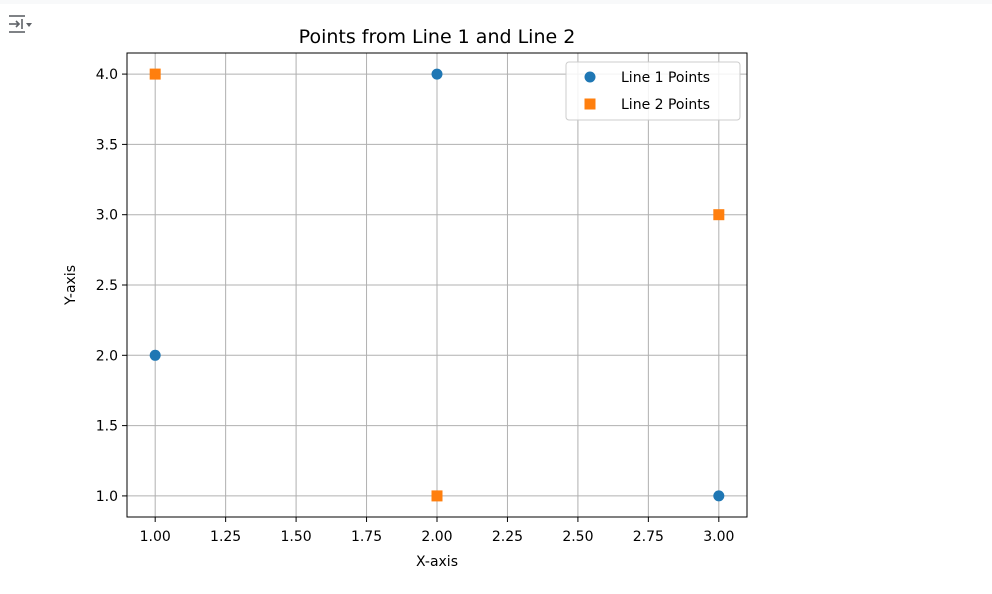 This screenshot has width=992, height=594. Describe the element at coordinates (437, 37) in the screenshot. I see `chart-title: Points from Line 1 and Line 2` at that location.